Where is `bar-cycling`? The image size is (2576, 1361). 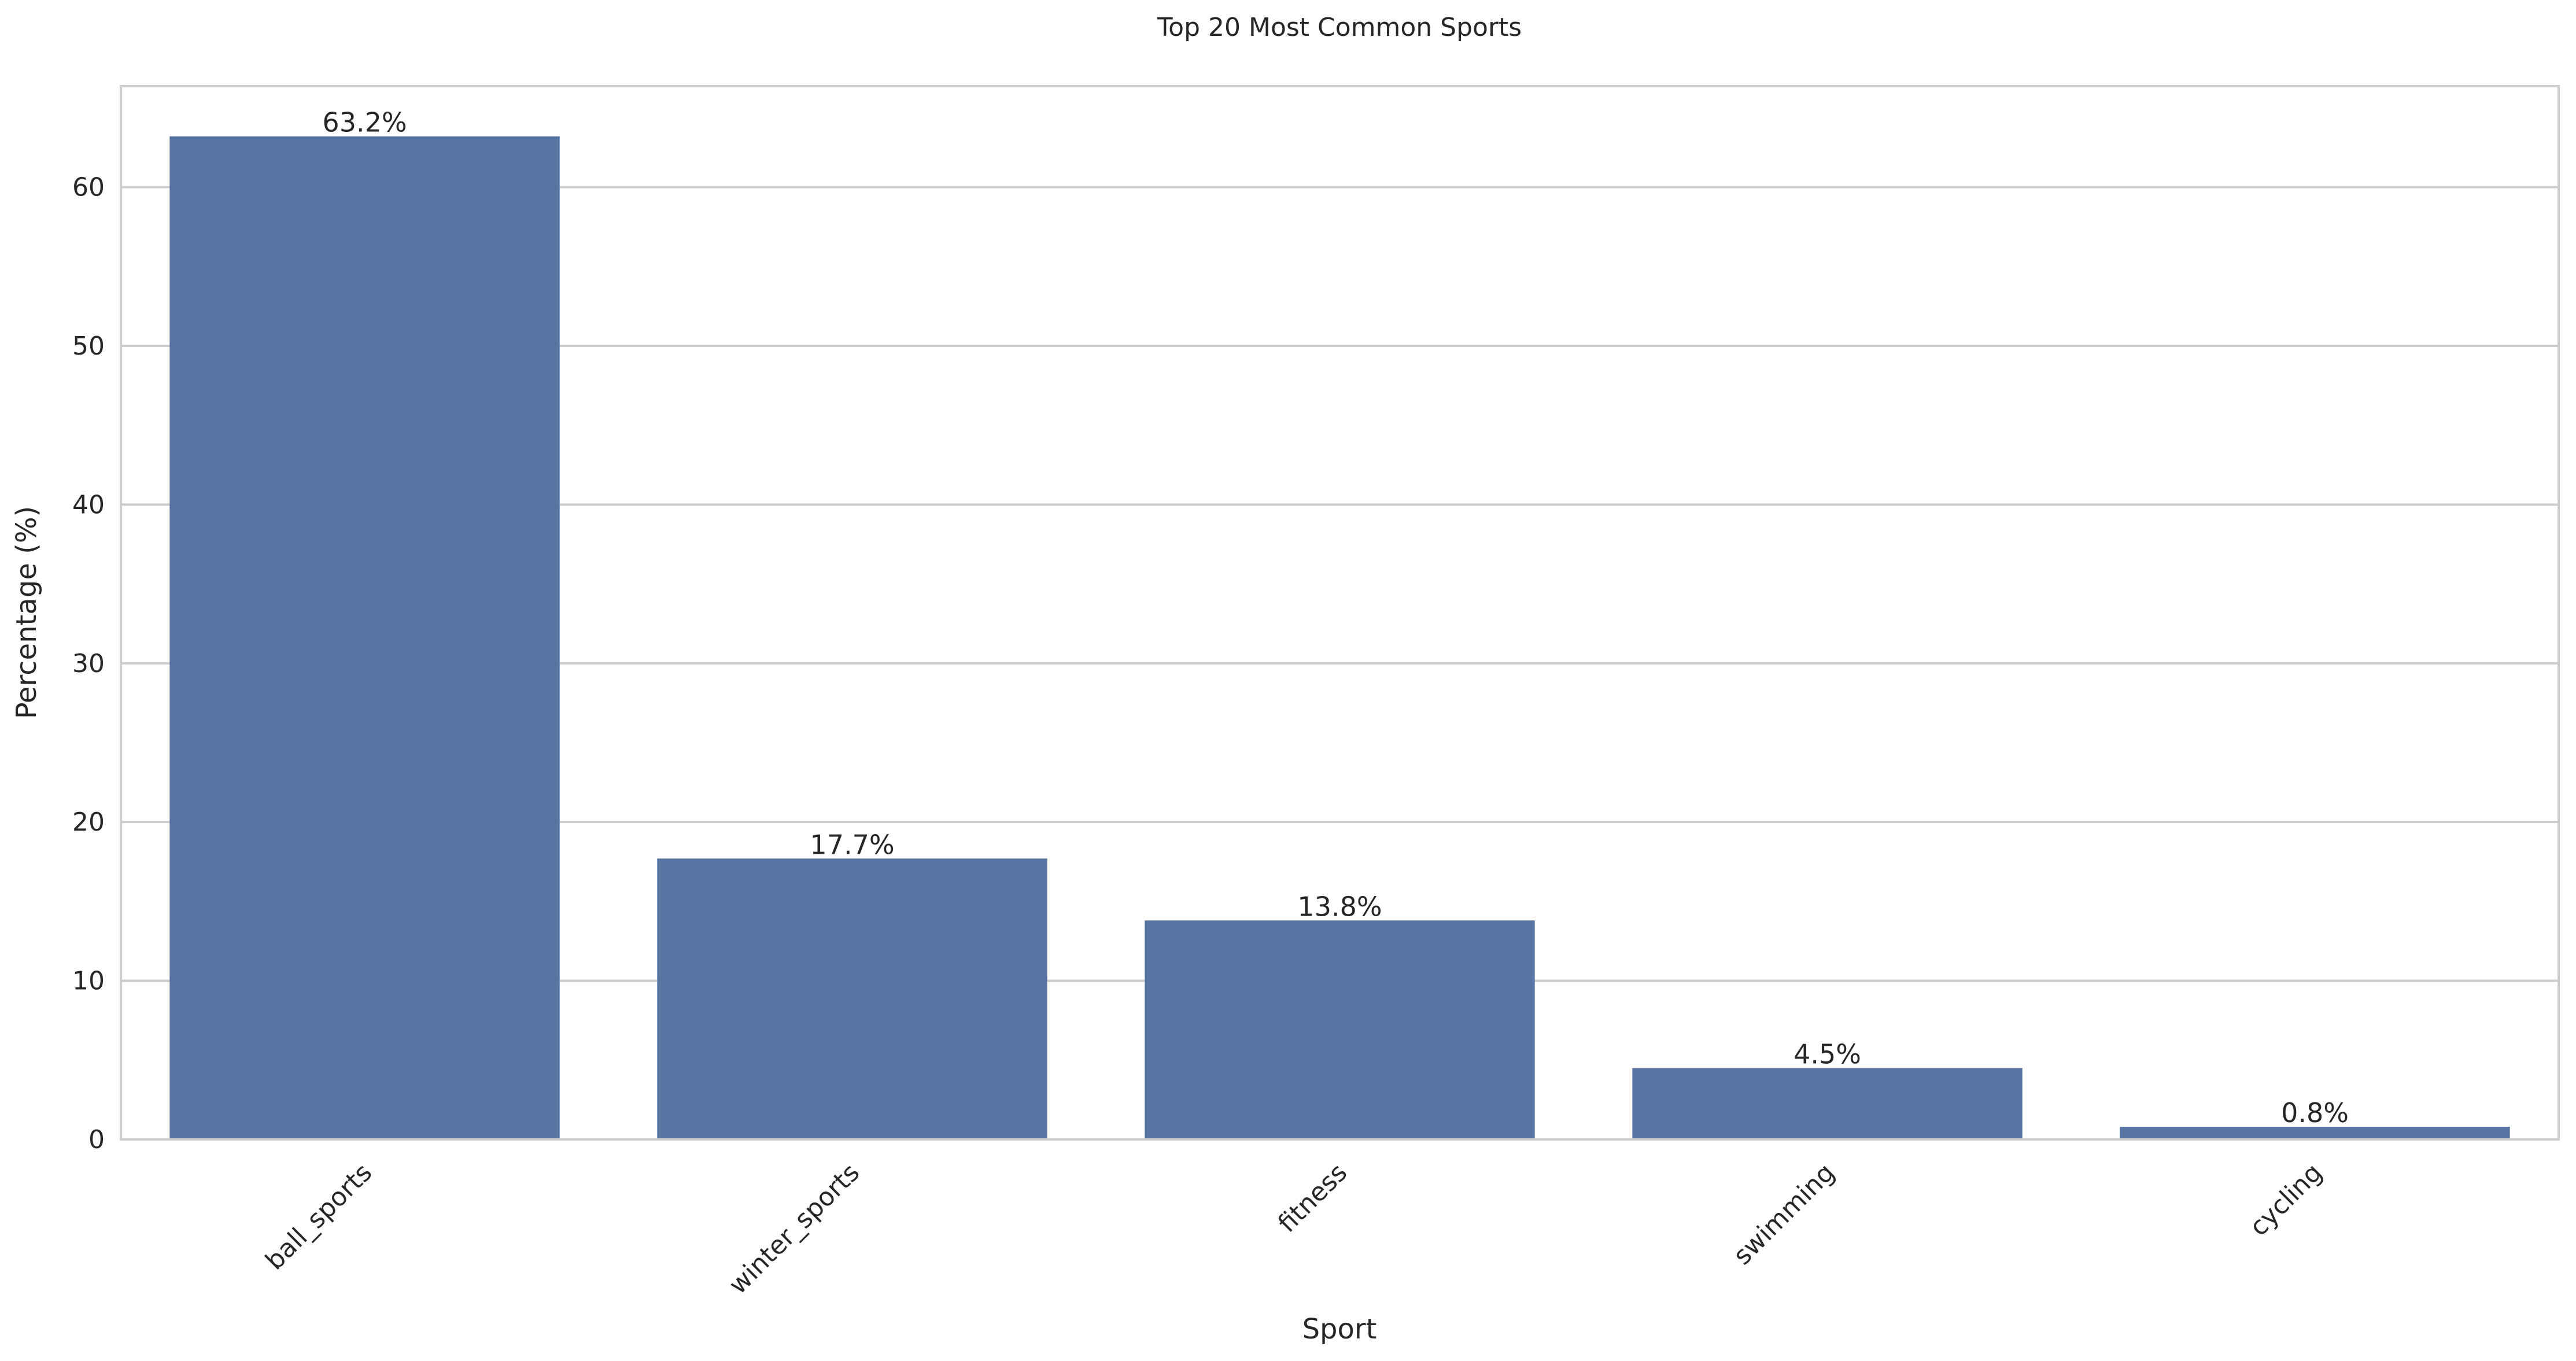
bar-cycling is located at coordinates (2315, 1133).